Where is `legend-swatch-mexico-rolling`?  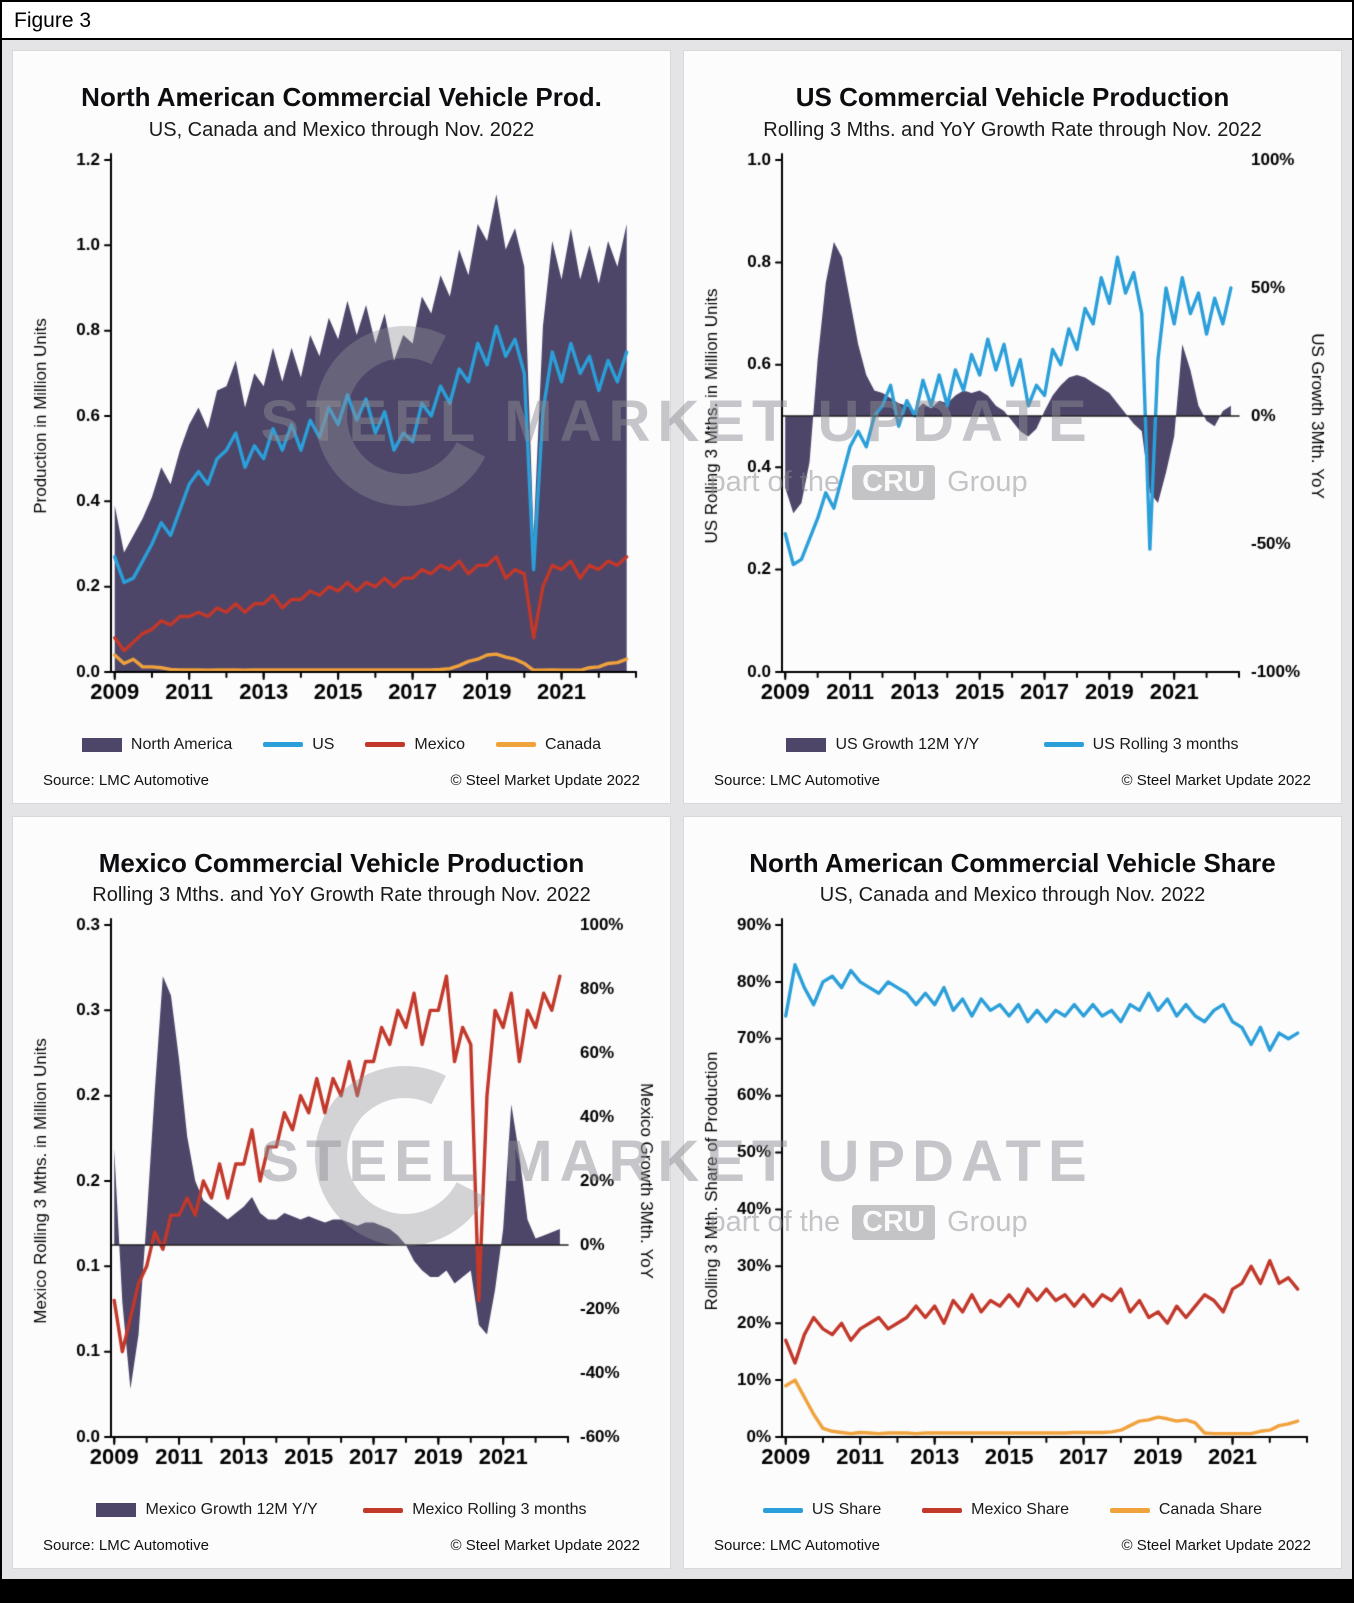
legend-swatch-mexico-rolling is located at coordinates (383, 1510).